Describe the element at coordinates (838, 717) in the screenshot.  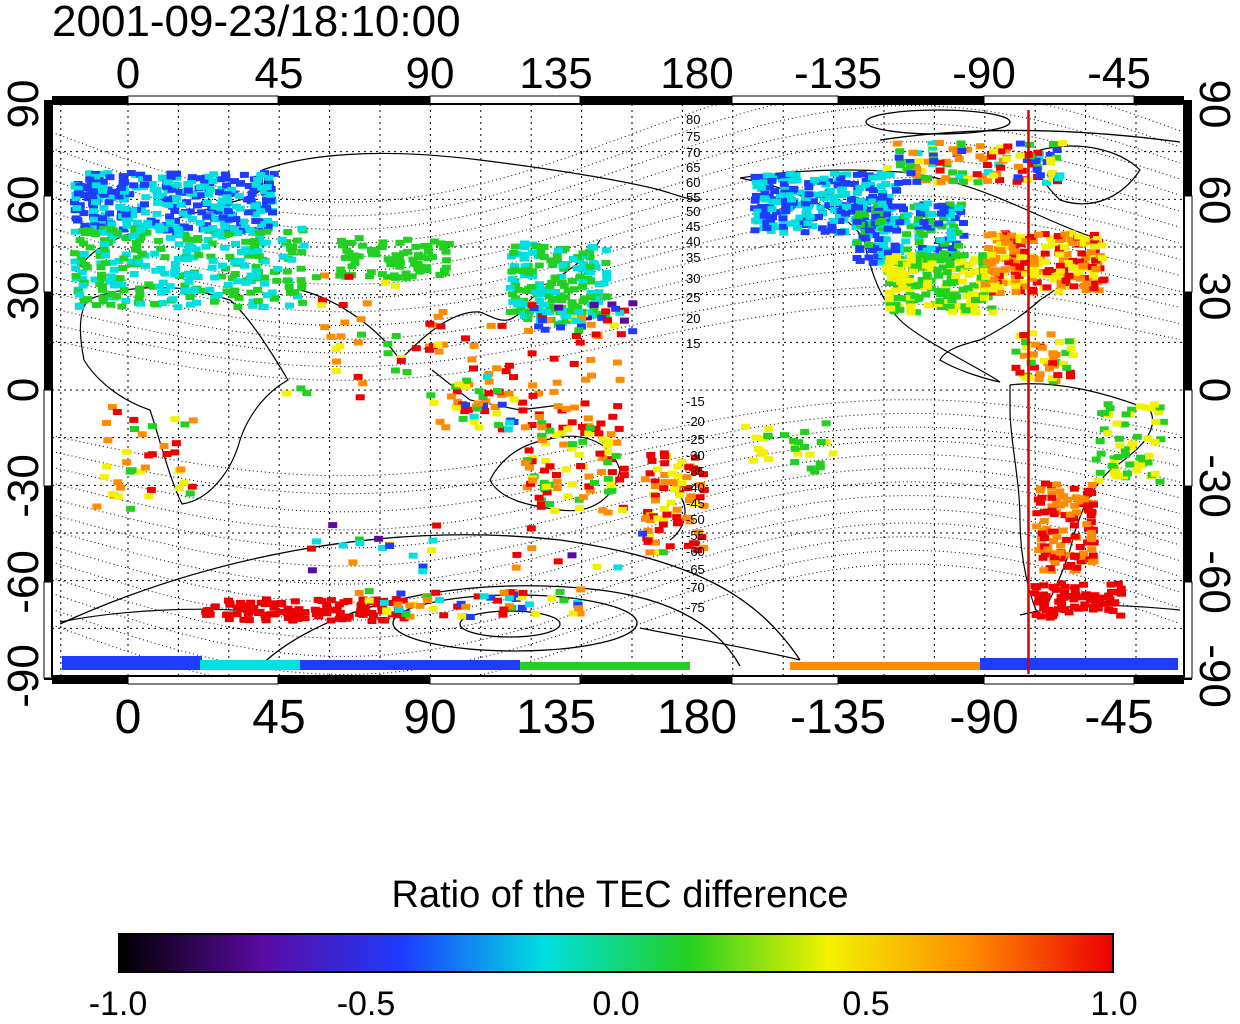
I see `bottom-axis-tick-label: -135` at that location.